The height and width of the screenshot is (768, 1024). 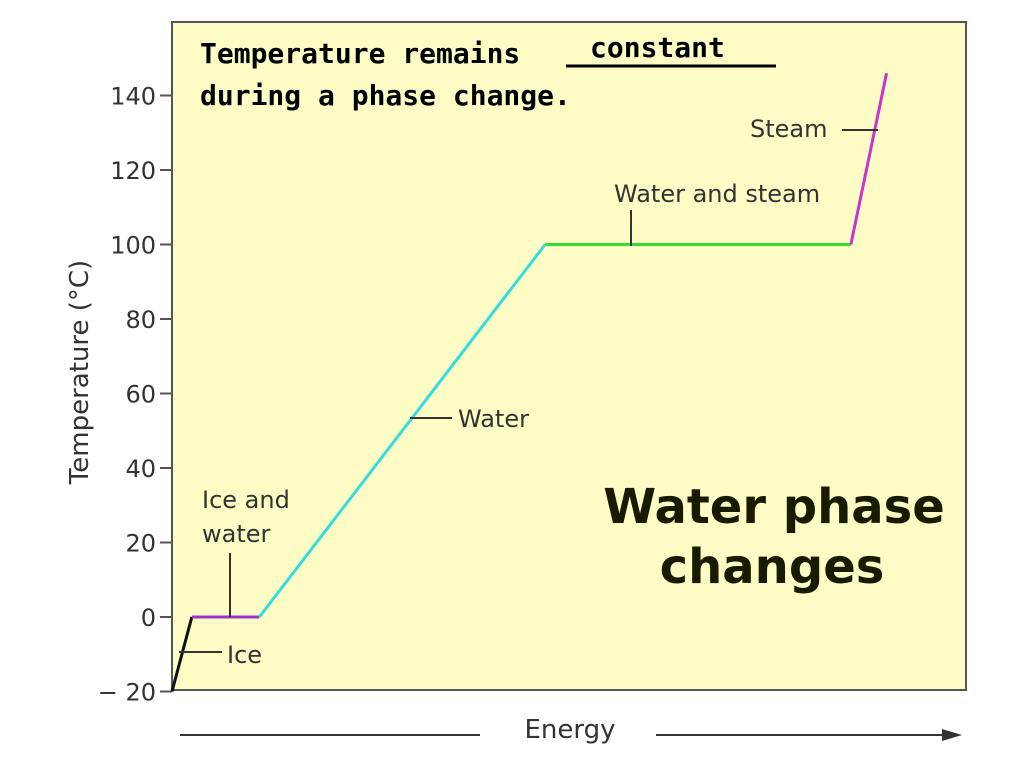 I want to click on caption-line1: Water phase, so click(x=774, y=507).